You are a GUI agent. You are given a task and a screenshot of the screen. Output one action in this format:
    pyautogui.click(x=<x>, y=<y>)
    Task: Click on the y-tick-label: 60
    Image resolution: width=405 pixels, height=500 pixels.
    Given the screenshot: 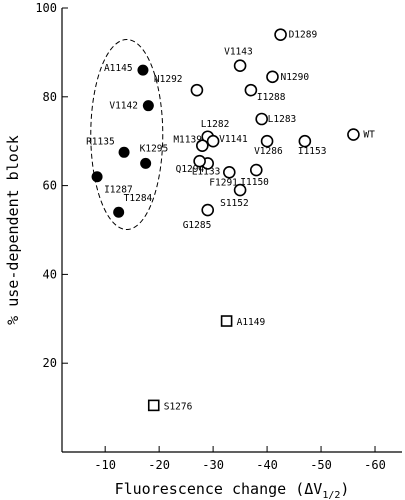 What is the action you would take?
    pyautogui.click(x=50, y=186)
    